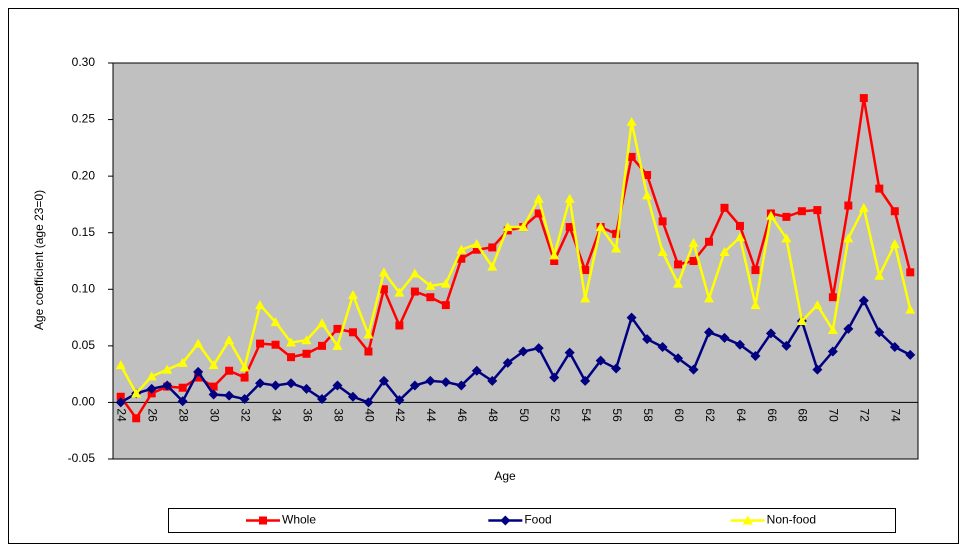  Describe the element at coordinates (84, 345) in the screenshot. I see `y-tick-label: 0.05` at that location.